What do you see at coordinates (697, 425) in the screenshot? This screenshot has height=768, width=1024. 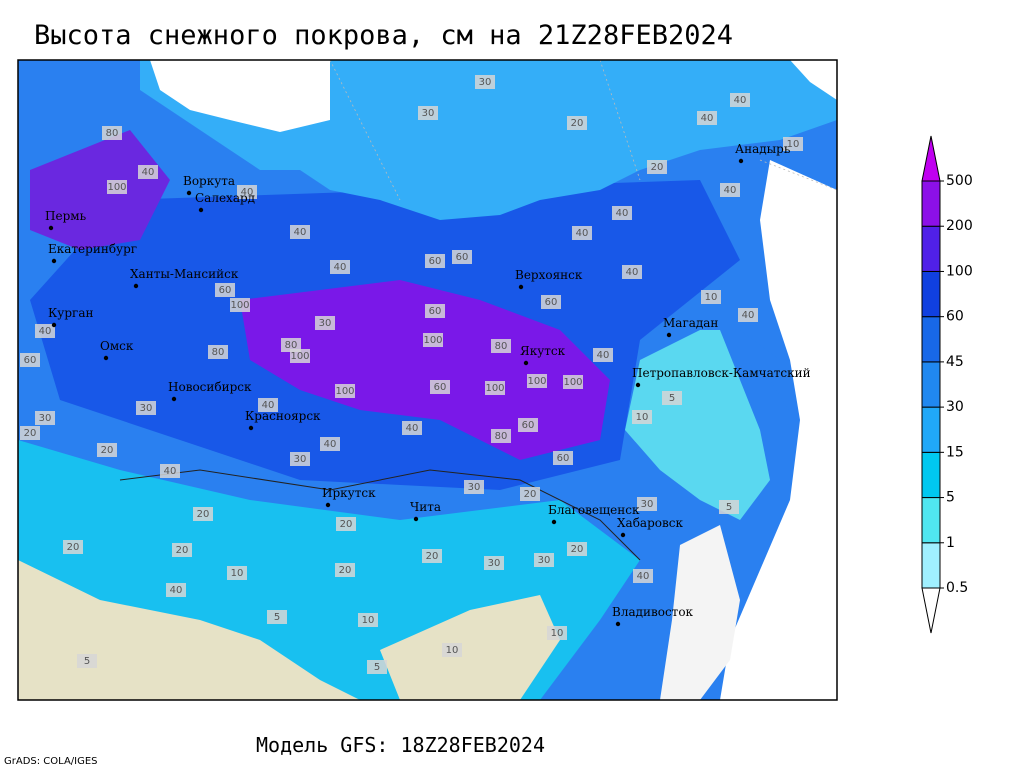 I see `okhotsk-sea` at bounding box center [697, 425].